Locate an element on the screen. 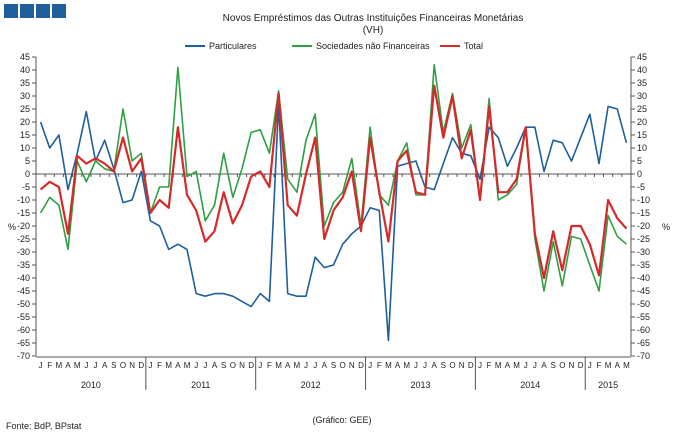  y-tick-label-right: -15 is located at coordinates (643, 213).